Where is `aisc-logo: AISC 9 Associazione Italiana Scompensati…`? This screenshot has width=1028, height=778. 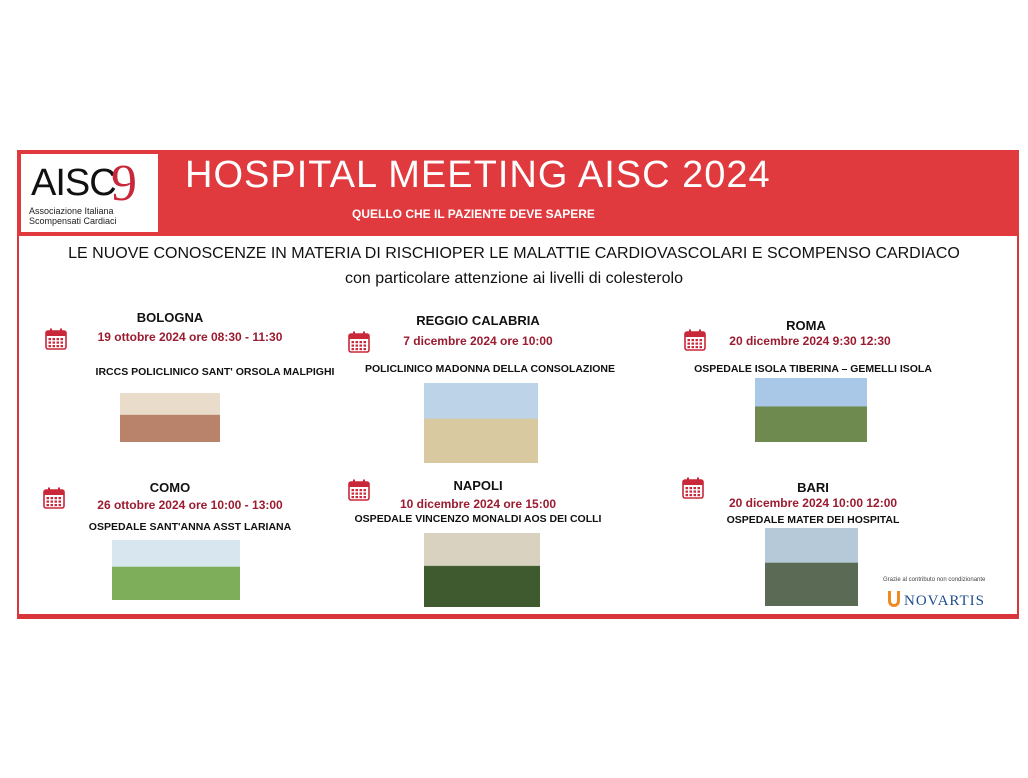 aisc-logo: AISC 9 Associazione Italiana Scompensati… is located at coordinates (89, 193).